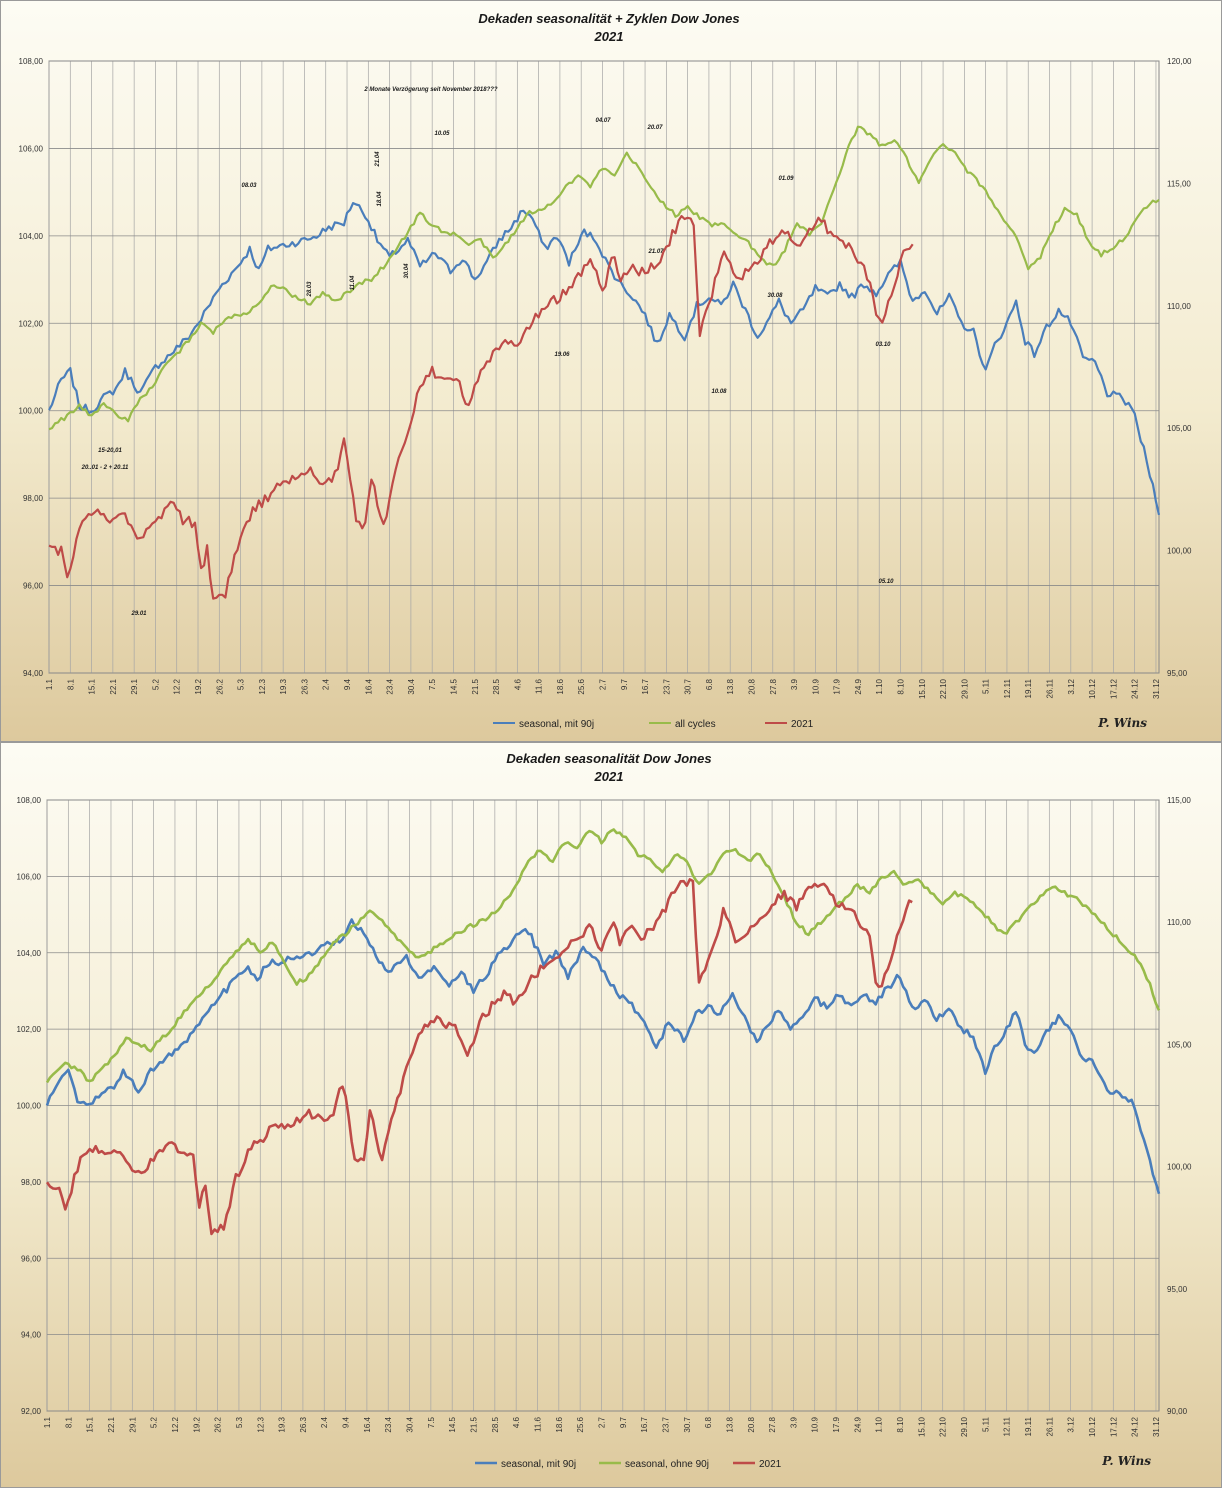 The image size is (1226, 1490). I want to click on chart-title: Dekaden seasonalität + Zyklen Dow Jones, so click(608, 18).